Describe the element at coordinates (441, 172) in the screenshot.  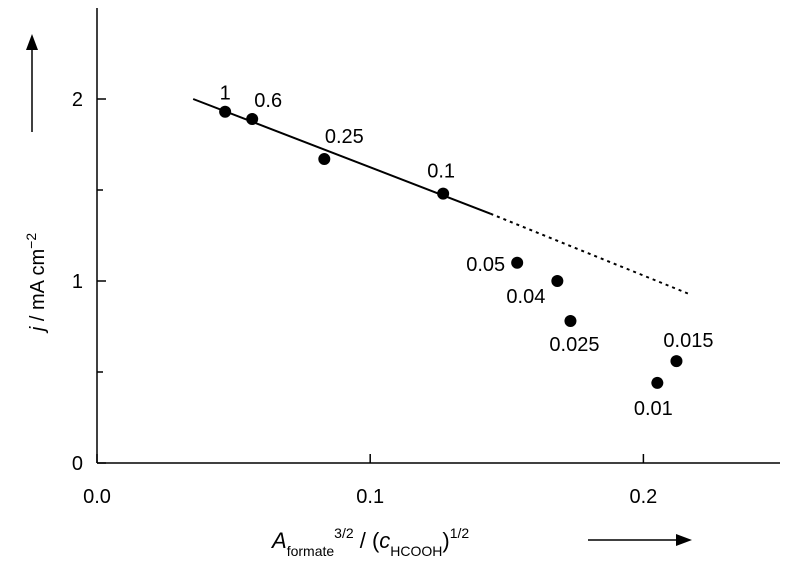
I see `point-label: 0.1` at that location.